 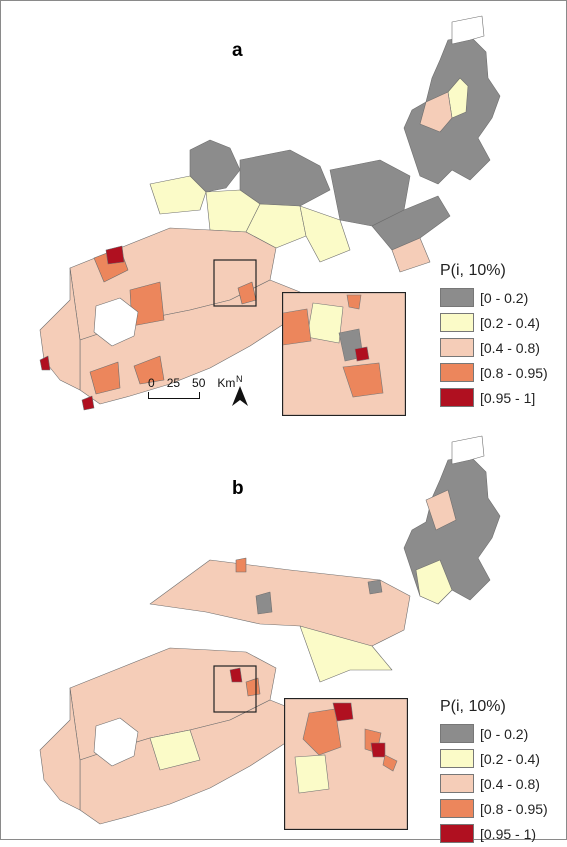 I want to click on b-lake, so click(x=116, y=742).